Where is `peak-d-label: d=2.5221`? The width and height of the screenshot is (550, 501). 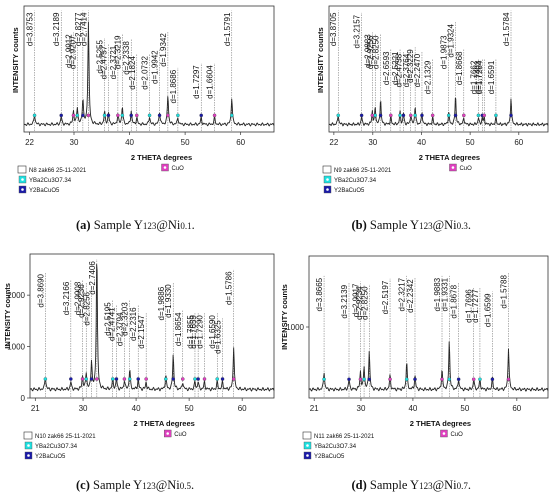
peak-d-label: d=2.5221 is located at coordinates (395, 68).